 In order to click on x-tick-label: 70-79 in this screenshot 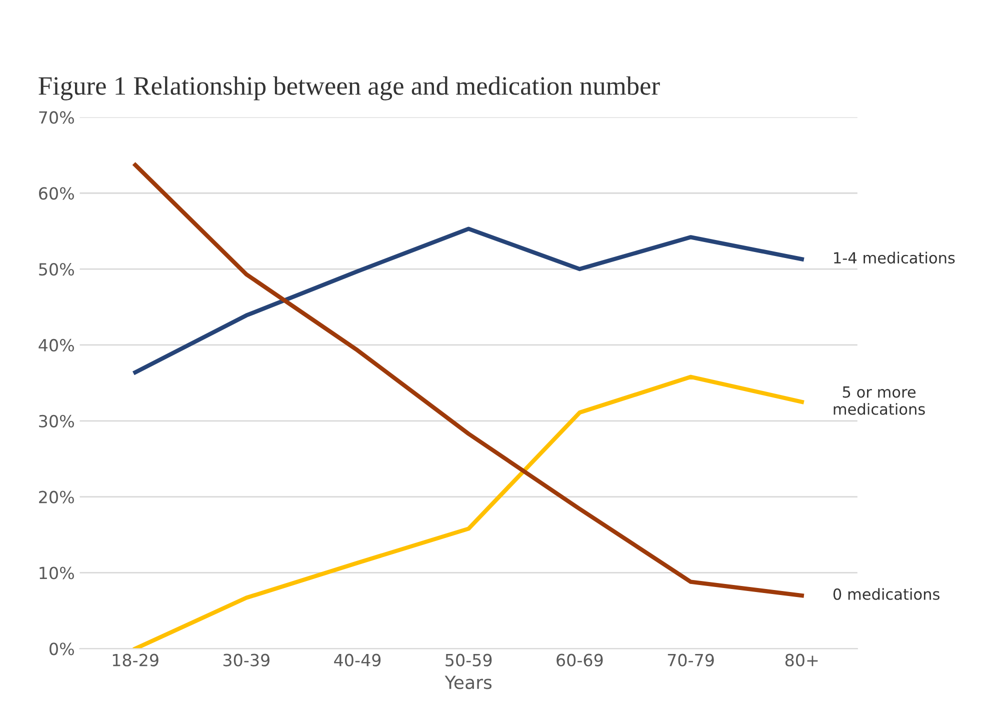, I will do `click(691, 660)`.